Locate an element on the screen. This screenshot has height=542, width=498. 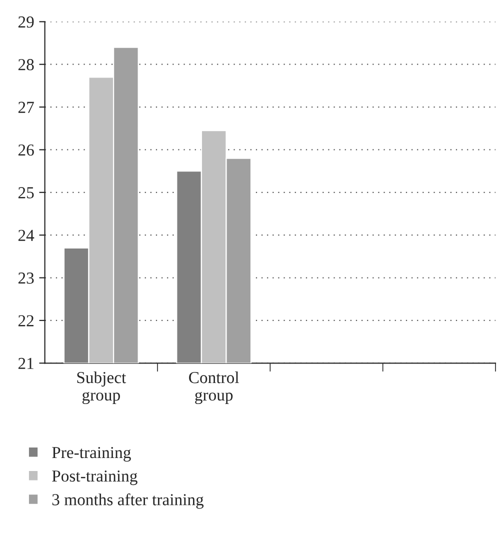
y-tick-label: 21 is located at coordinates (26, 363).